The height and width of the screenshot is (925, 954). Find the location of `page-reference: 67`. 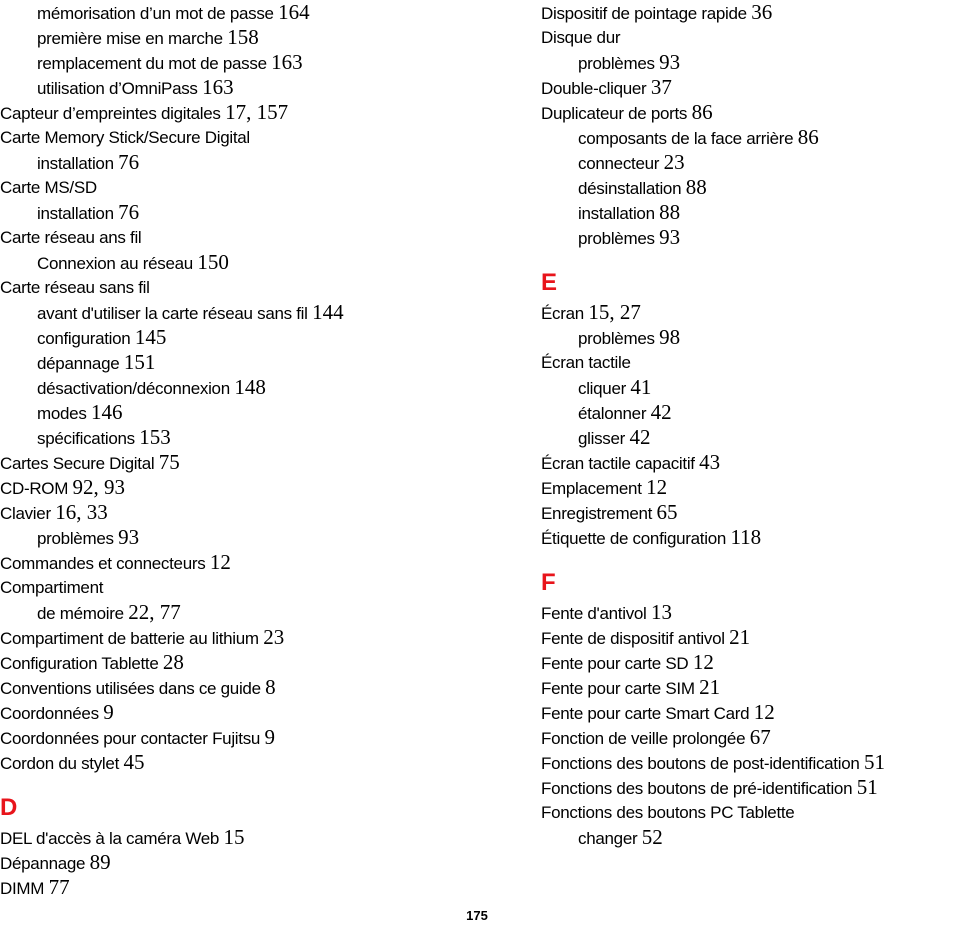

page-reference: 67 is located at coordinates (760, 737).